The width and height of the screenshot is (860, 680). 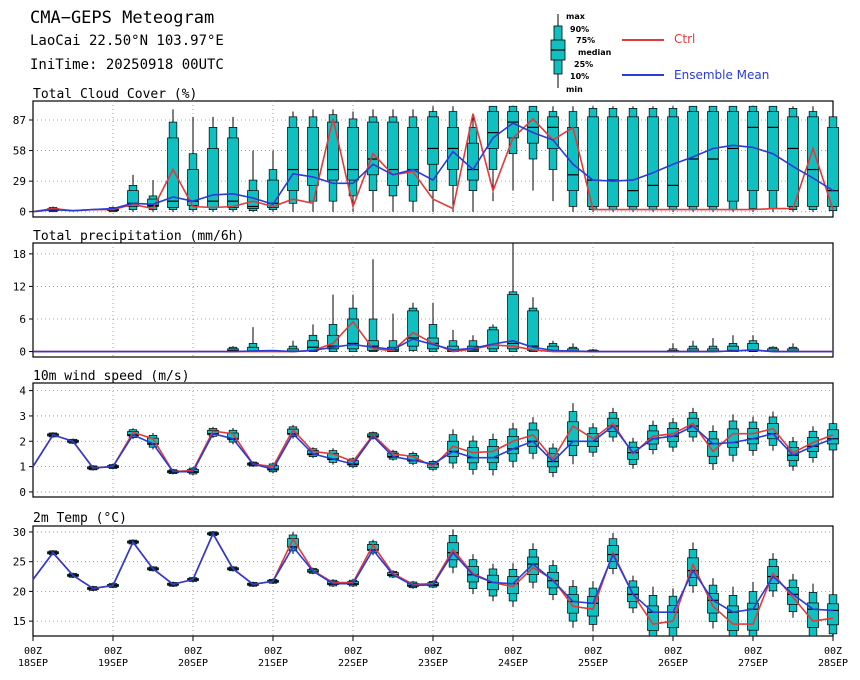 I want to click on cloud-ytick-label: 0, so click(x=22, y=212).